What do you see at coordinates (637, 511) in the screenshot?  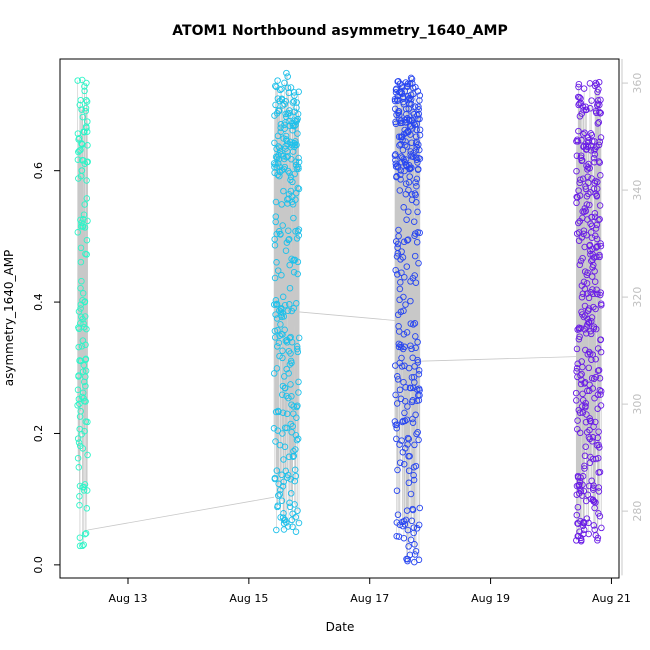 I see `y-right-tick-label: 280` at bounding box center [637, 511].